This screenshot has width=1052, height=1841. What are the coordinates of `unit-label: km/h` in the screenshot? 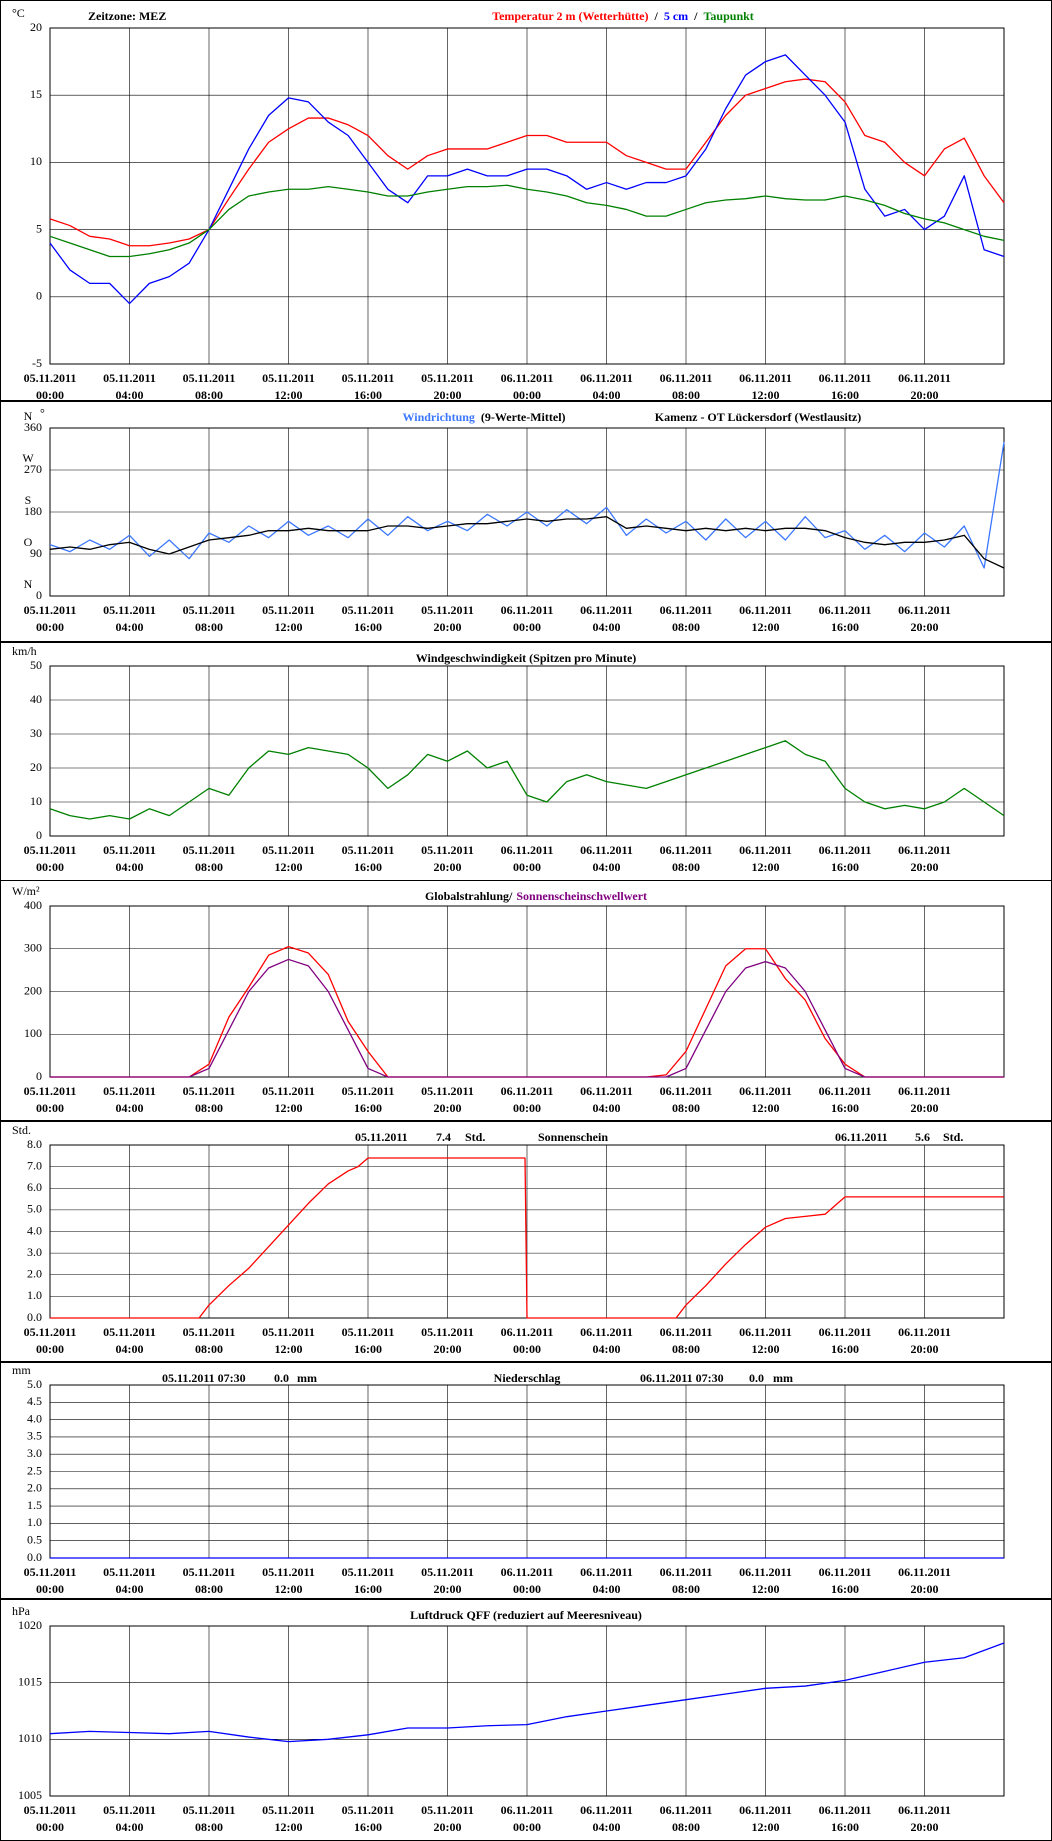 It's located at (24, 651).